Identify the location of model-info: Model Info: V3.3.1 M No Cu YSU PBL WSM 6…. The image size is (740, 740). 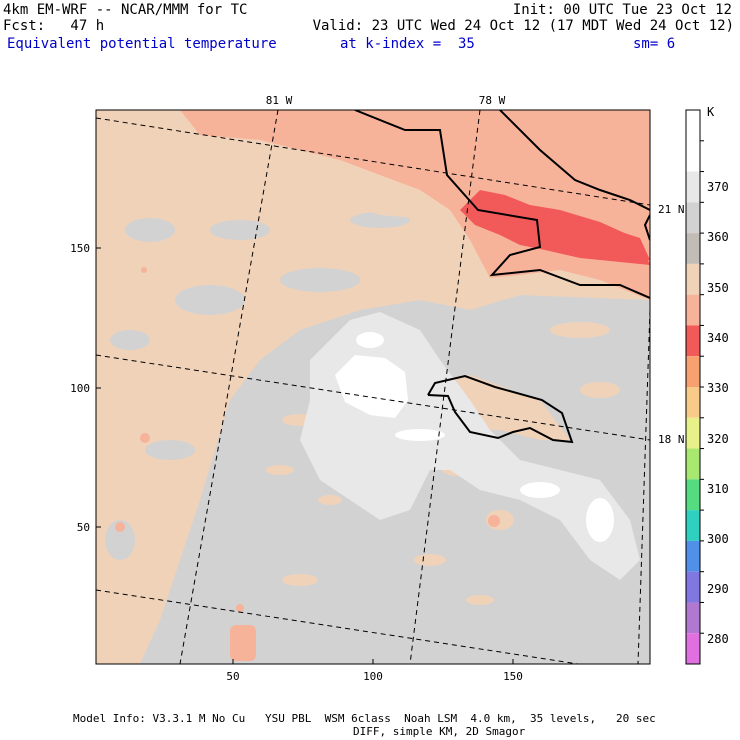
(364, 718).